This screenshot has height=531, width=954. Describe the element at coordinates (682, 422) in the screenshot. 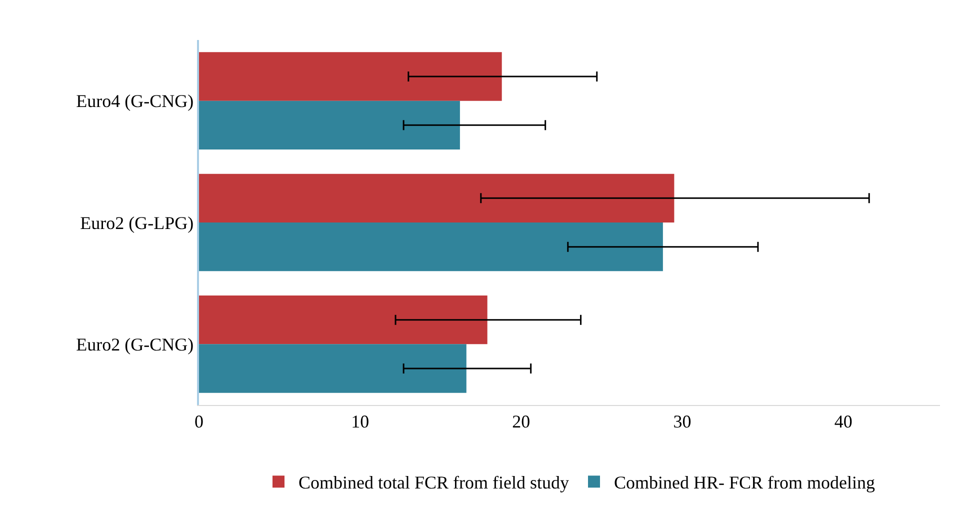

I see `x-tick-label: 30` at that location.